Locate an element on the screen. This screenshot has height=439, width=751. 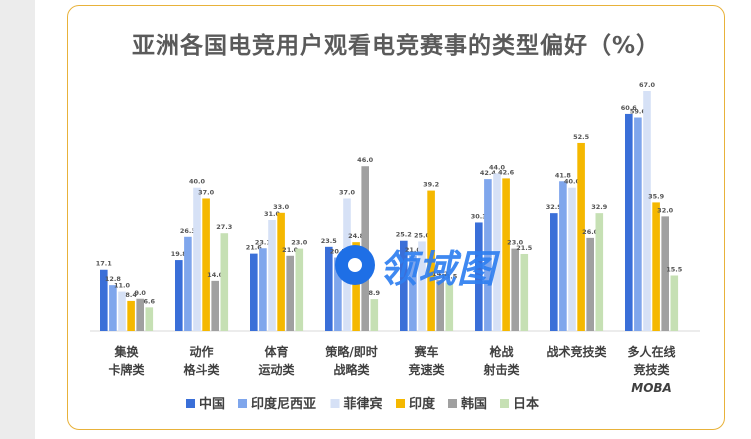
data-label: 25.0 is located at coordinates (422, 235).